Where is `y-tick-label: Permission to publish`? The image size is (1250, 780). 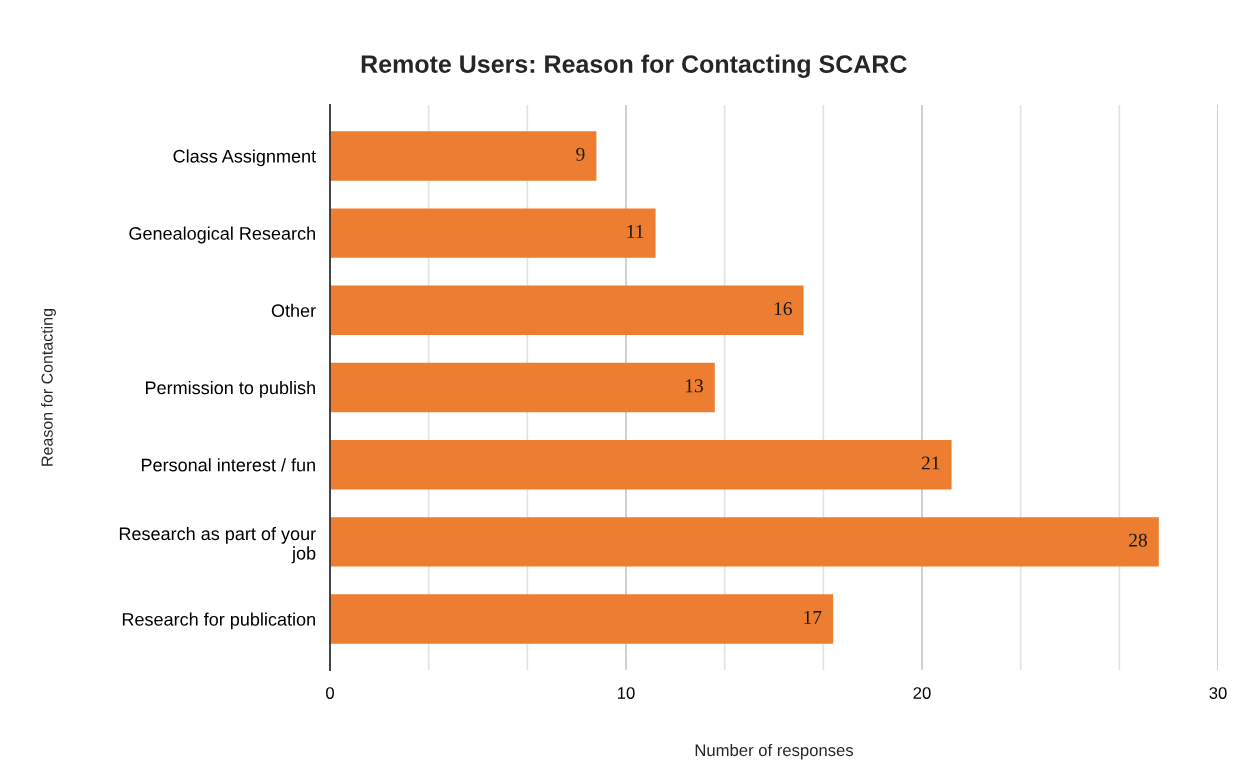 y-tick-label: Permission to publish is located at coordinates (230, 389).